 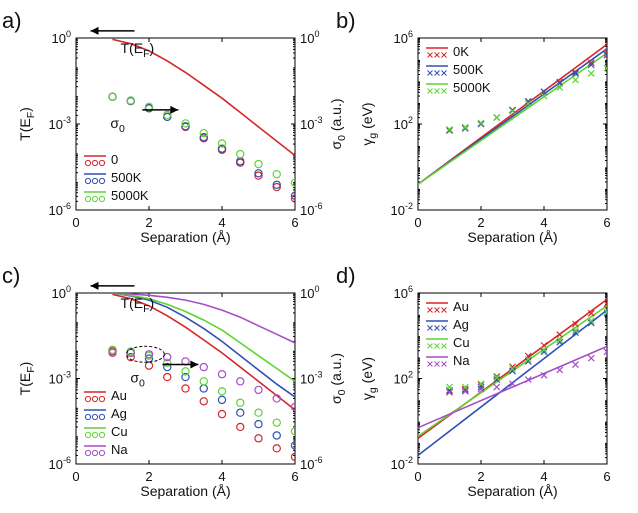 What do you see at coordinates (311, 123) in the screenshot?
I see `y-tick-label-right: 10⁻³` at bounding box center [311, 123].